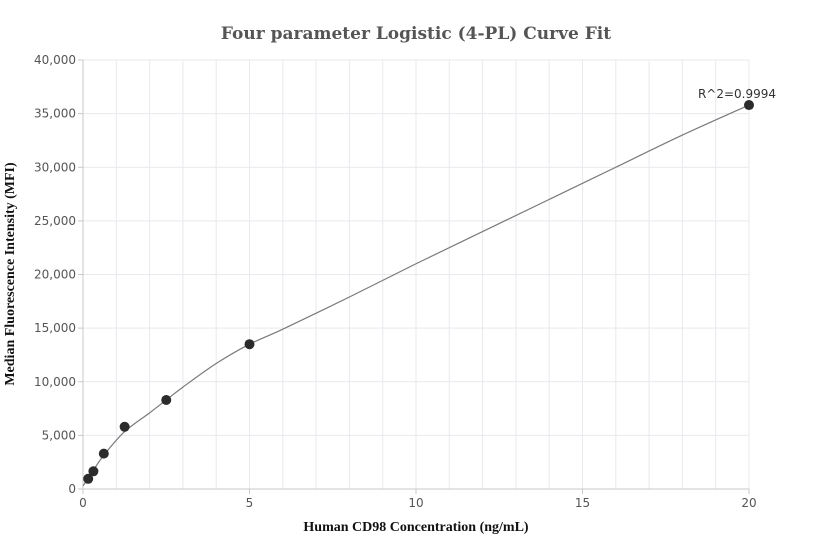 The width and height of the screenshot is (832, 560). Describe the element at coordinates (415, 503) in the screenshot. I see `x-tick-label: 10` at that location.